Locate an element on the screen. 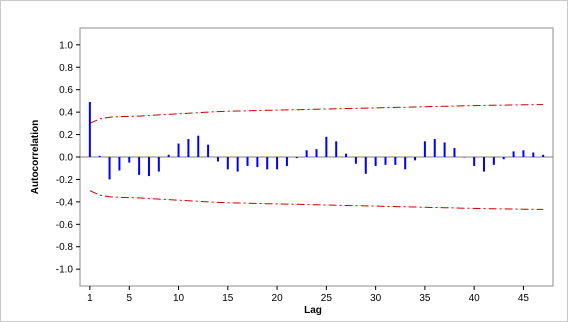 This screenshot has width=568, height=322. y-tick-label: 1.0 is located at coordinates (66, 45).